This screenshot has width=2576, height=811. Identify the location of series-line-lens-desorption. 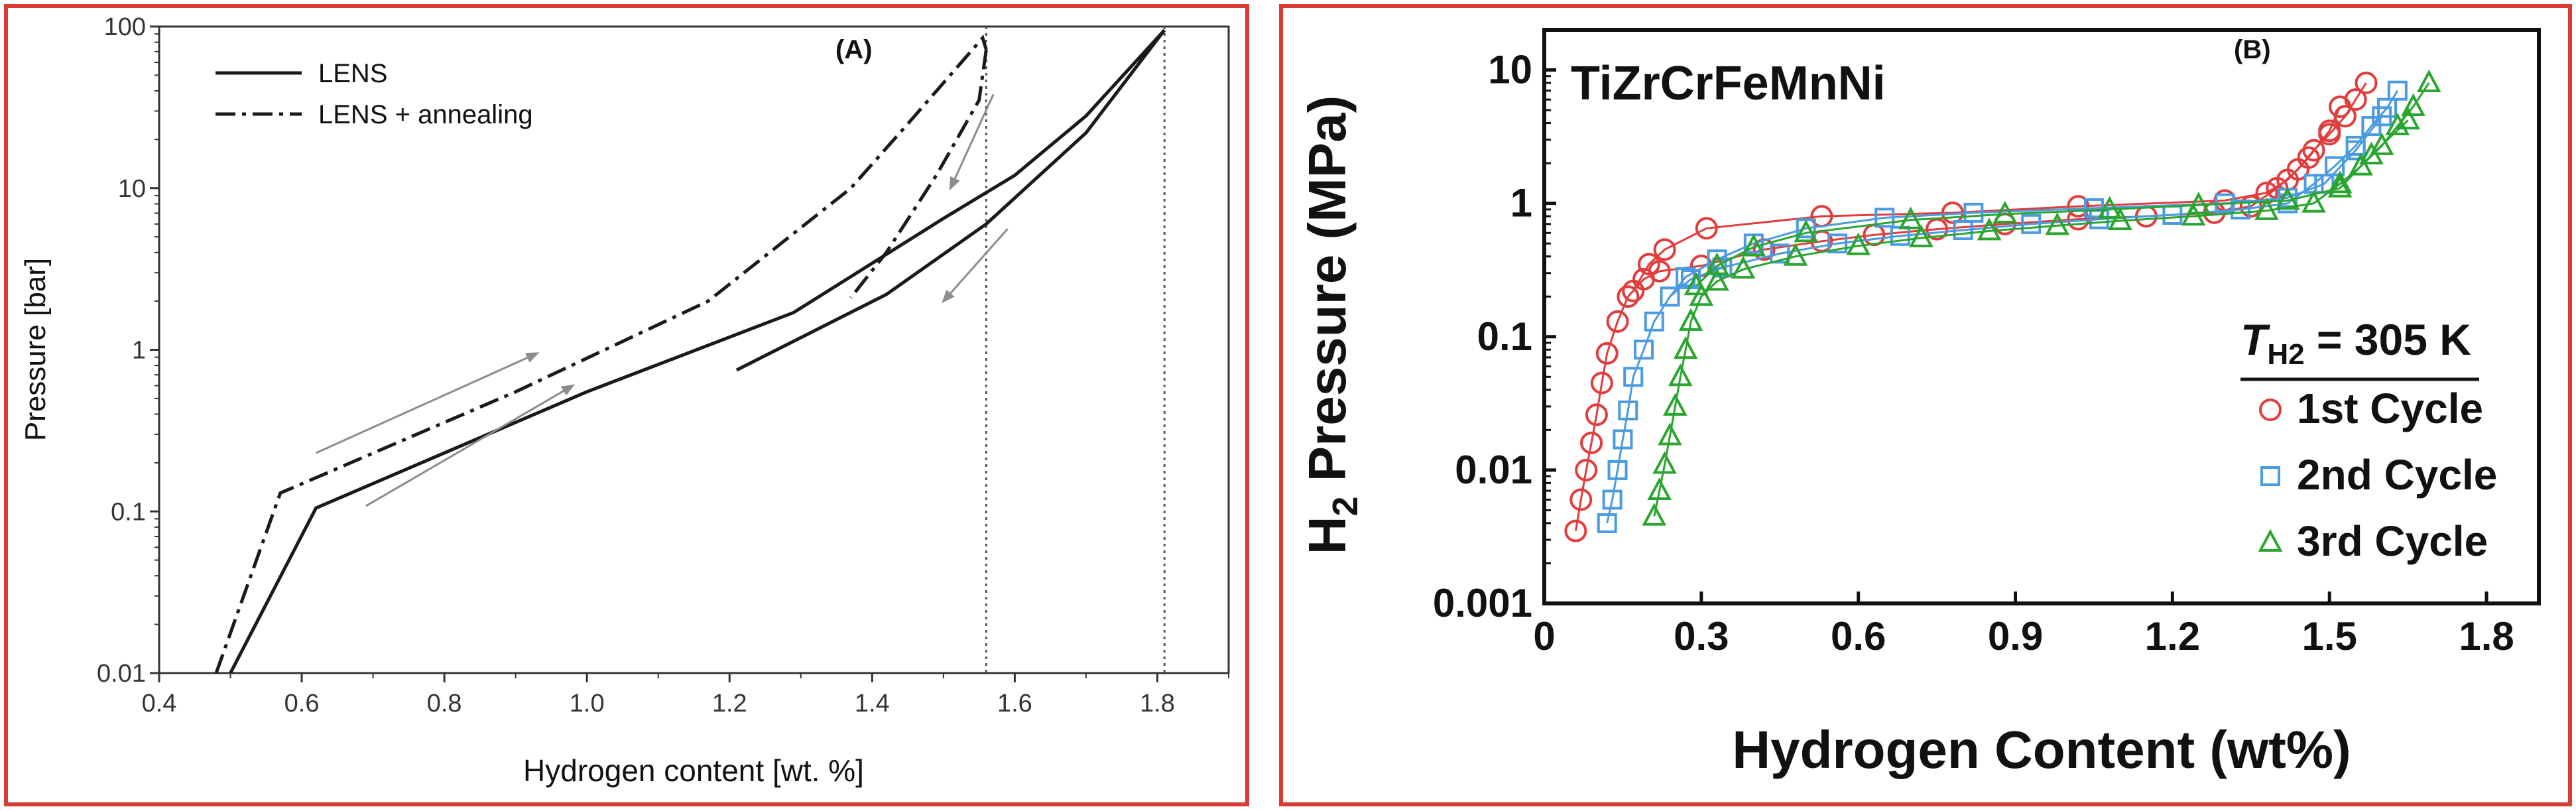
(950, 200).